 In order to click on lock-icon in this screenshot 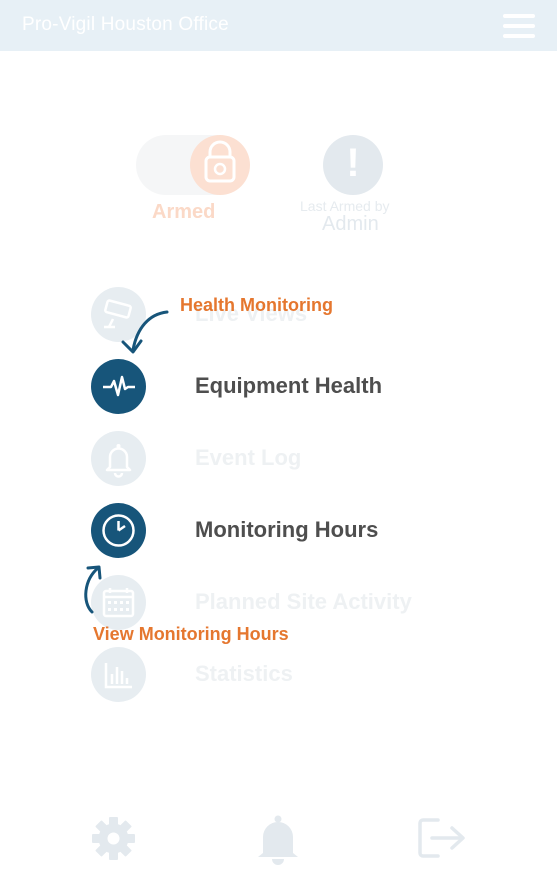, I will do `click(220, 161)`.